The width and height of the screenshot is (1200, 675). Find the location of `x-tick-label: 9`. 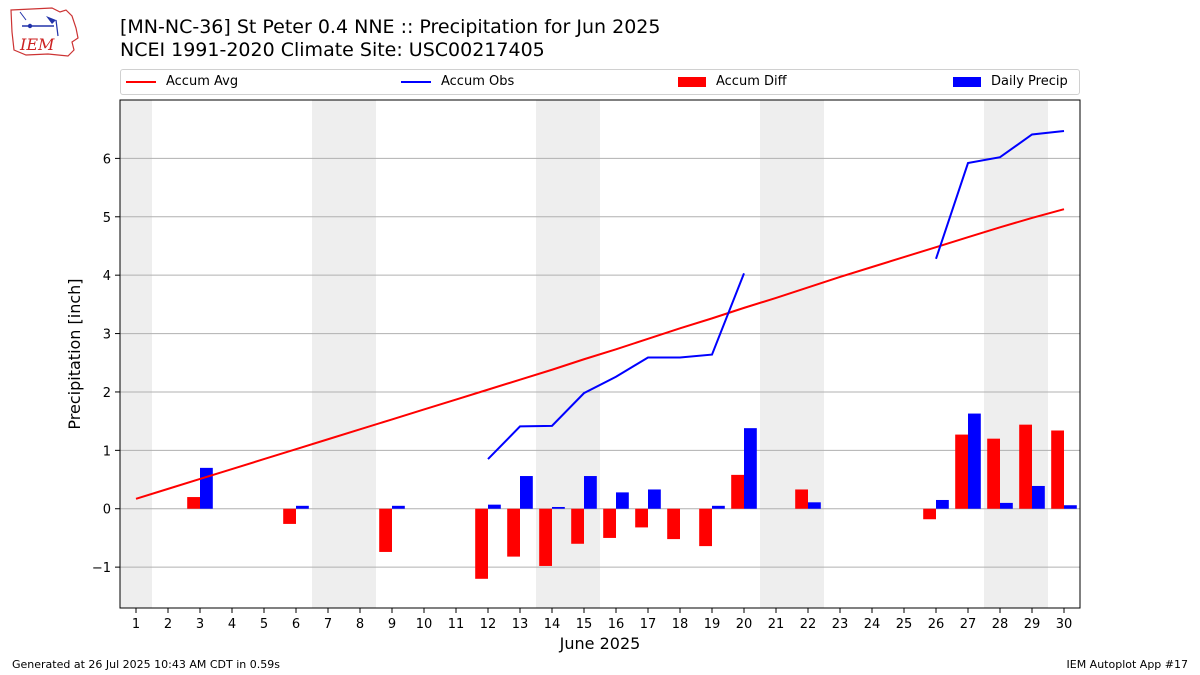

x-tick-label: 9 is located at coordinates (392, 624).